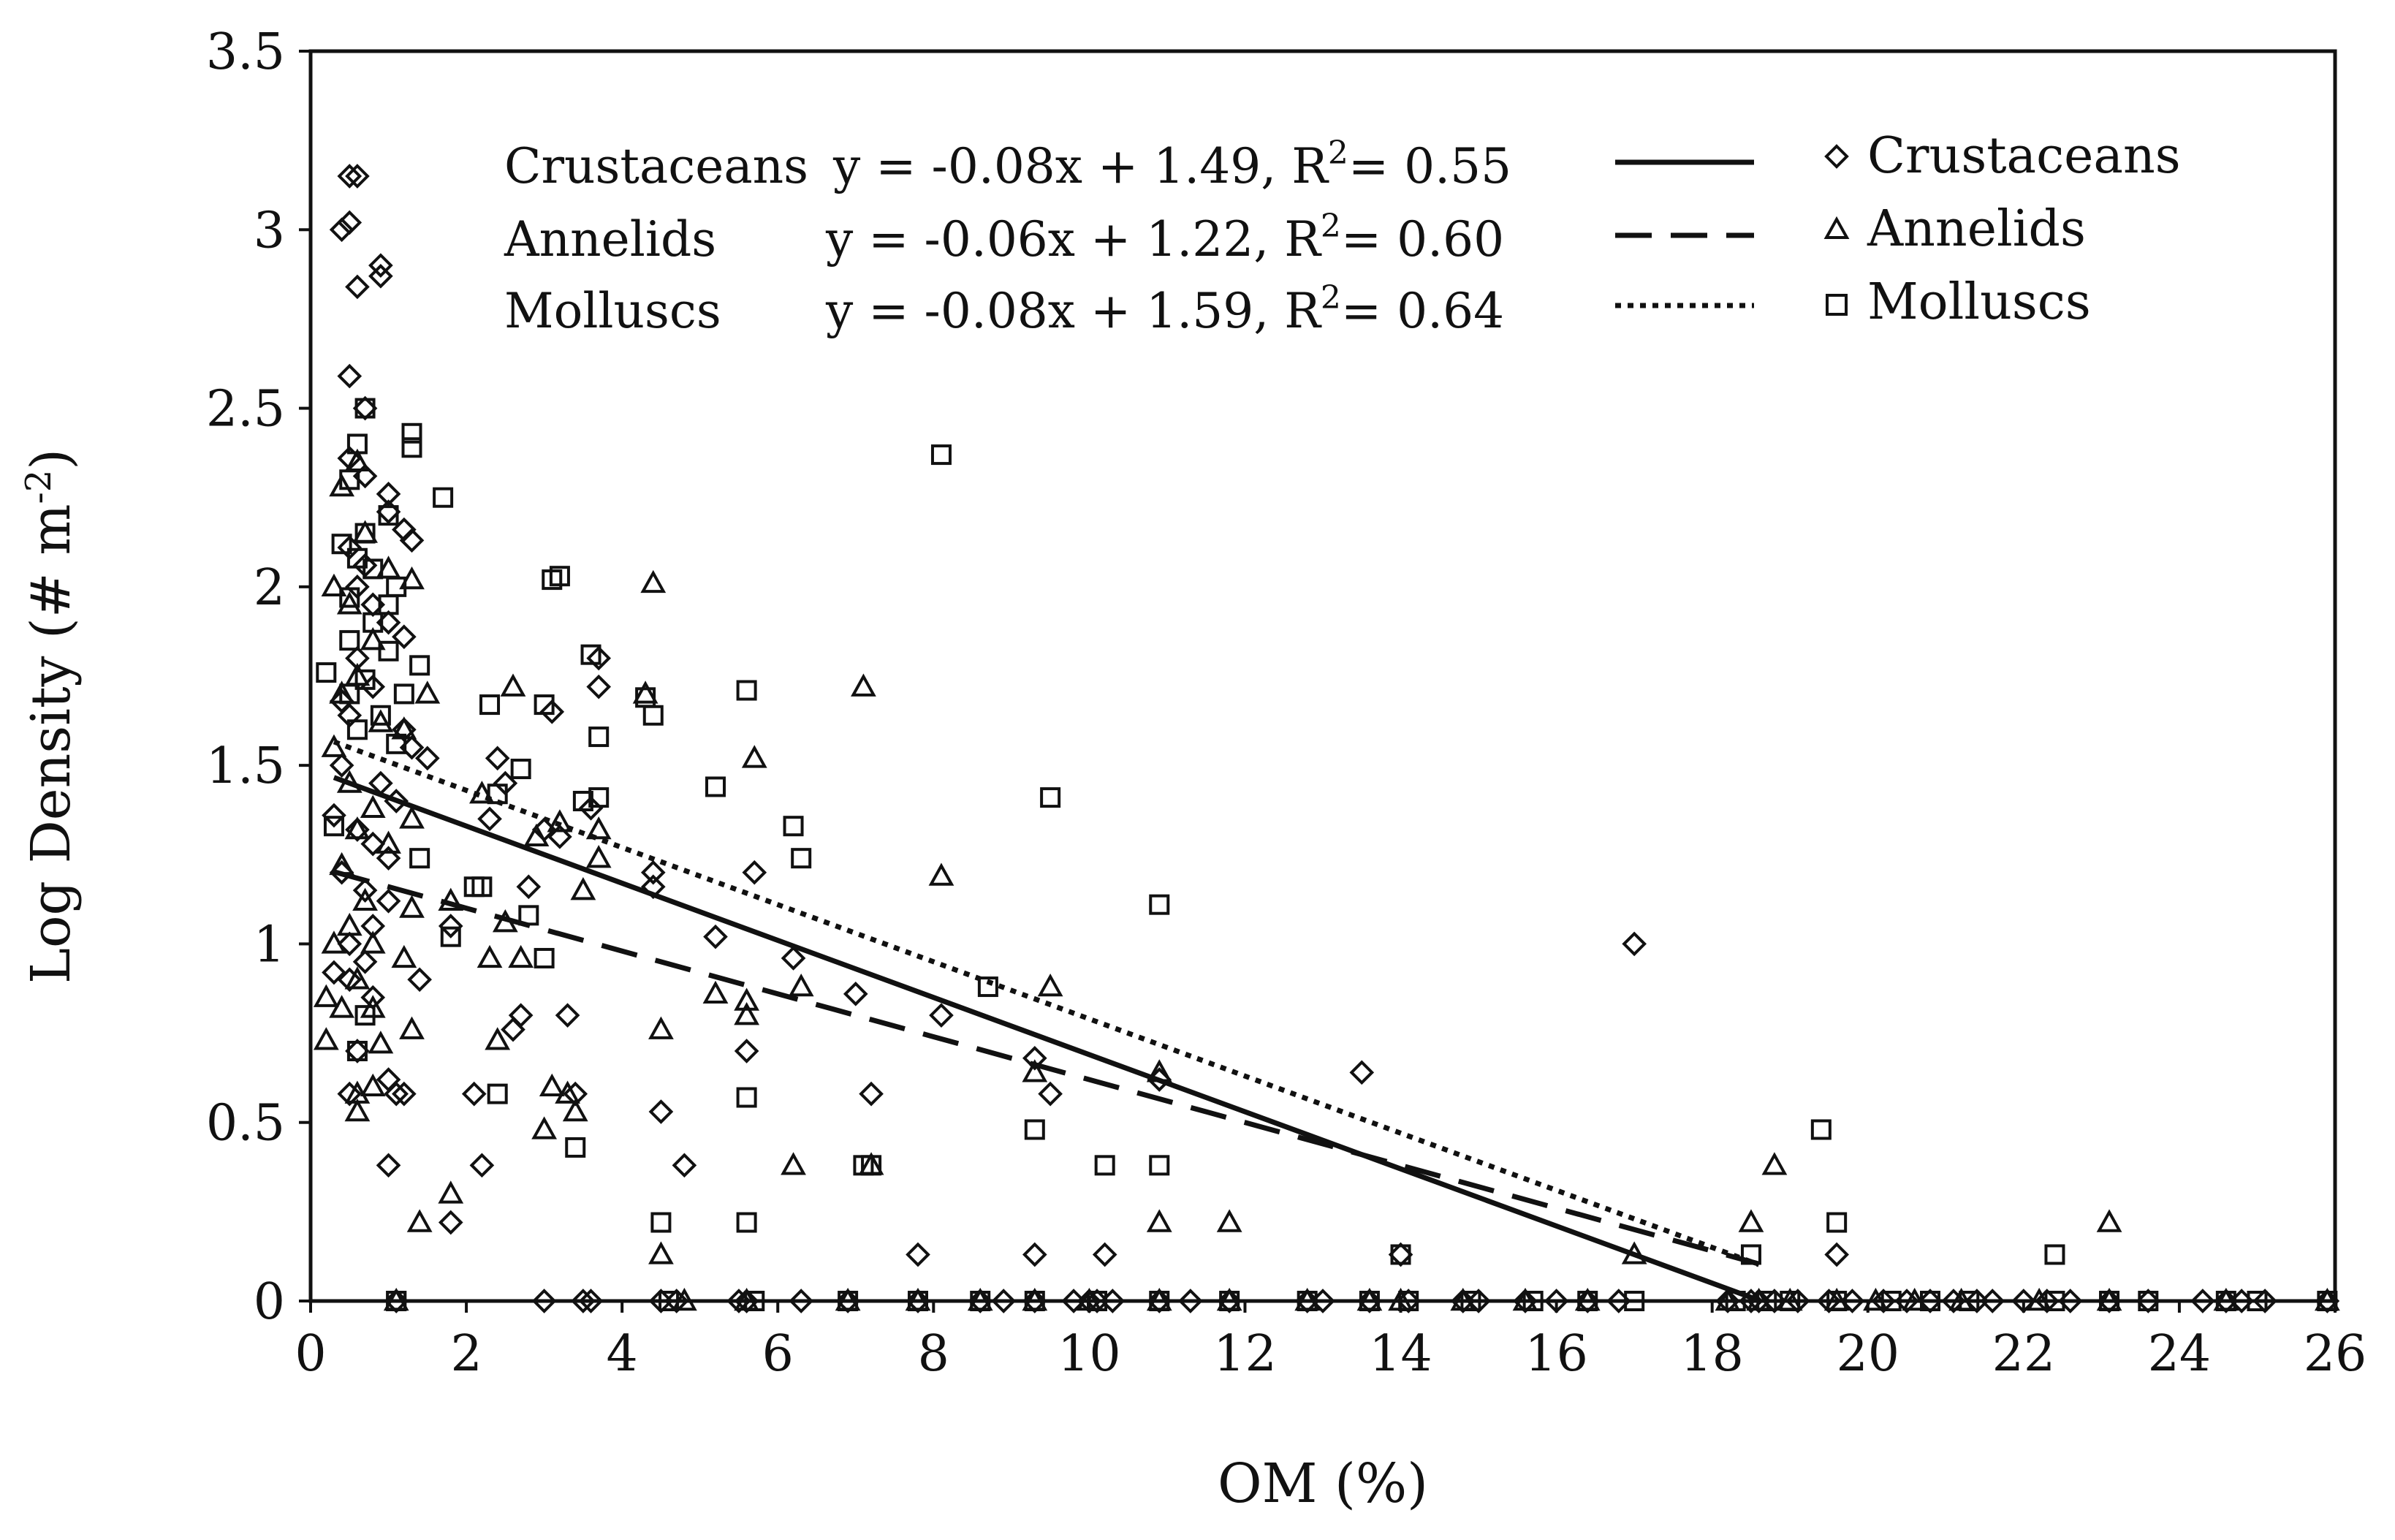  What do you see at coordinates (1245, 1354) in the screenshot?
I see `x-tick-label: 12` at bounding box center [1245, 1354].